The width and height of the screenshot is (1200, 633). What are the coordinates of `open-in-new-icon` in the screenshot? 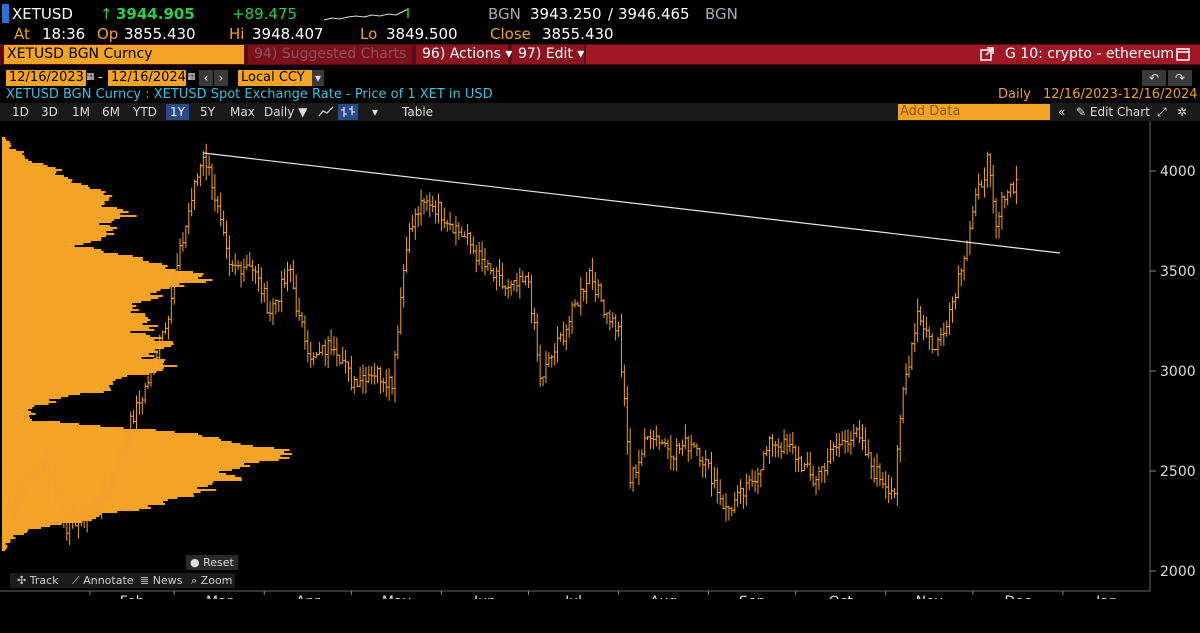 It's located at (987, 54).